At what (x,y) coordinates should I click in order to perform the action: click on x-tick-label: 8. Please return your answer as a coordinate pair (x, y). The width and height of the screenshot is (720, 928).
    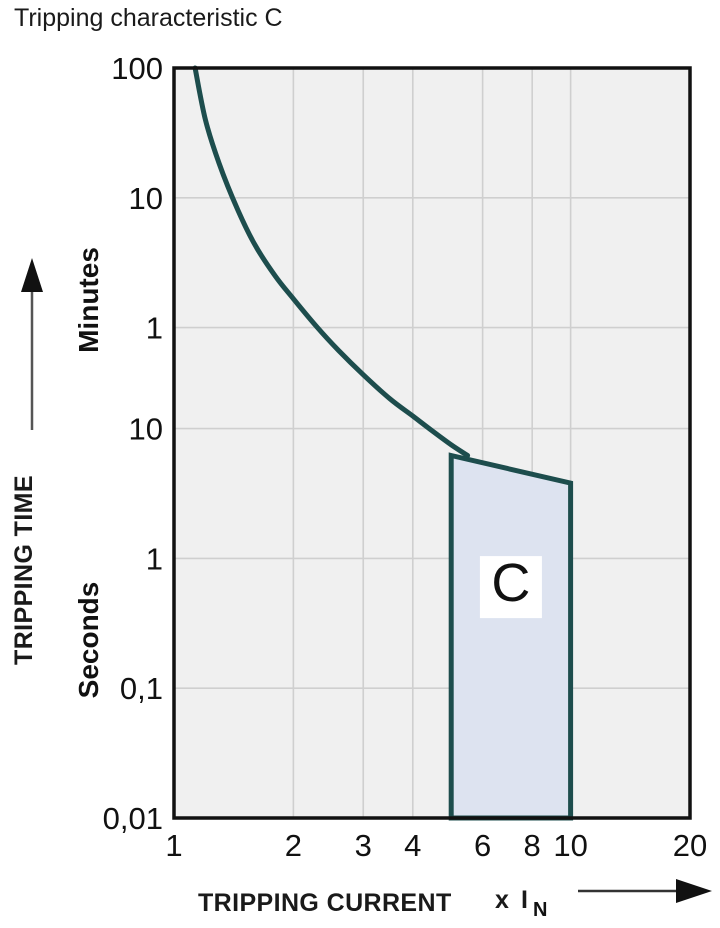
    Looking at the image, I should click on (532, 845).